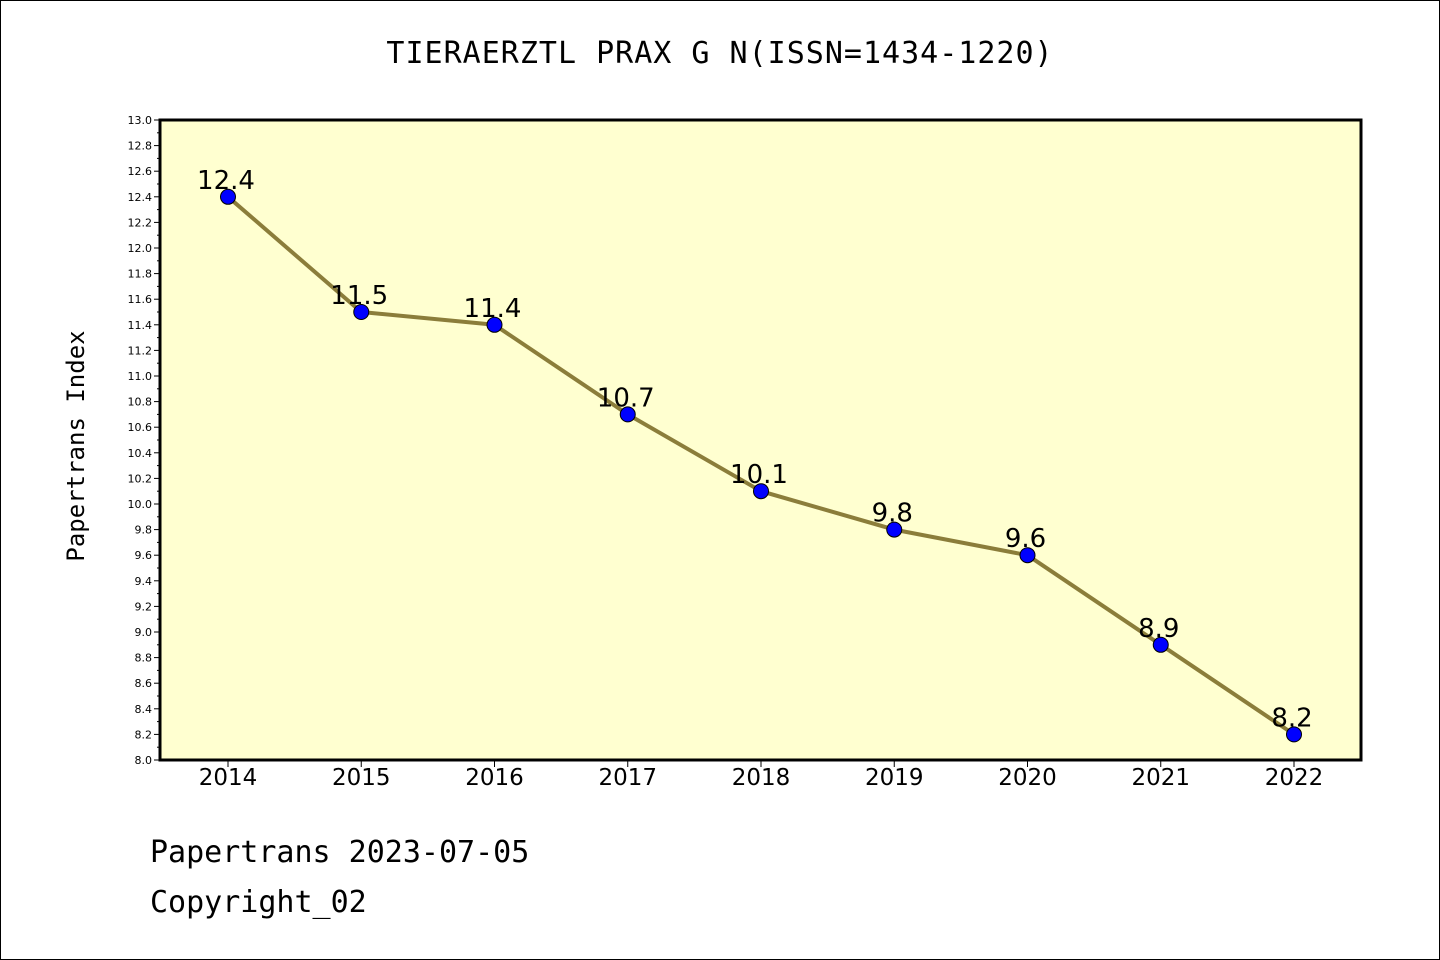 The width and height of the screenshot is (1440, 960). I want to click on y-tick-label: 9.2, so click(144, 606).